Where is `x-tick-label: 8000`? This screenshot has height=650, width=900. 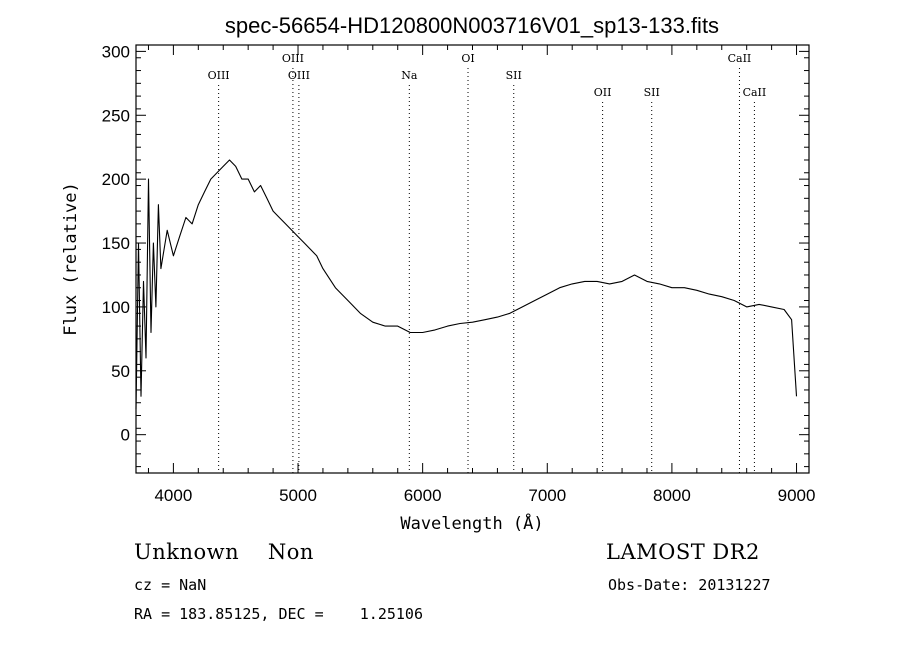
x-tick-label: 8000 is located at coordinates (672, 495).